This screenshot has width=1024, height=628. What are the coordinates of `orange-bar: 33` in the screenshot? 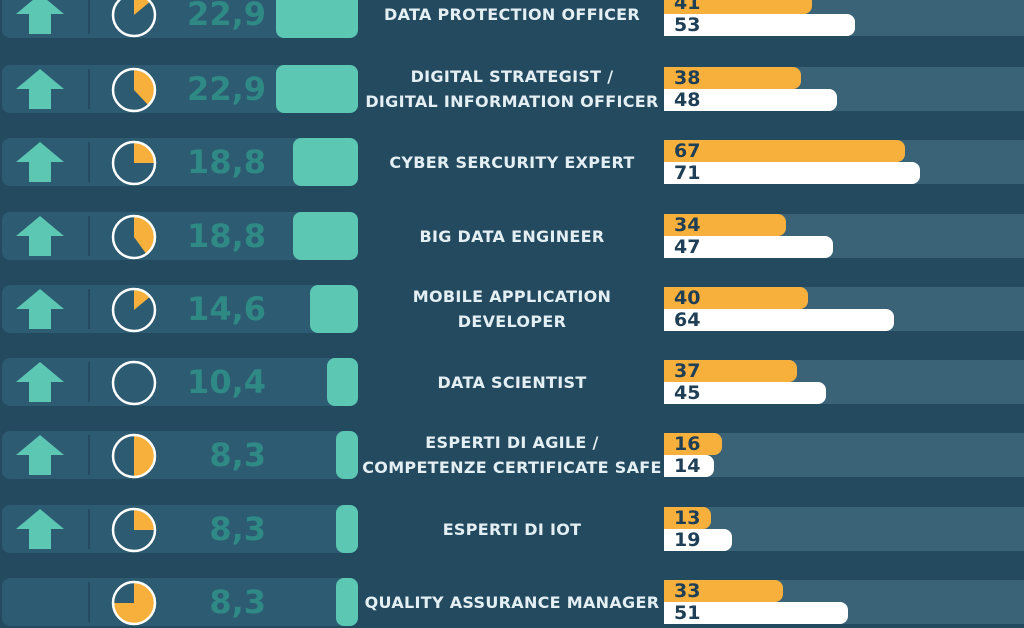 It's located at (723, 591).